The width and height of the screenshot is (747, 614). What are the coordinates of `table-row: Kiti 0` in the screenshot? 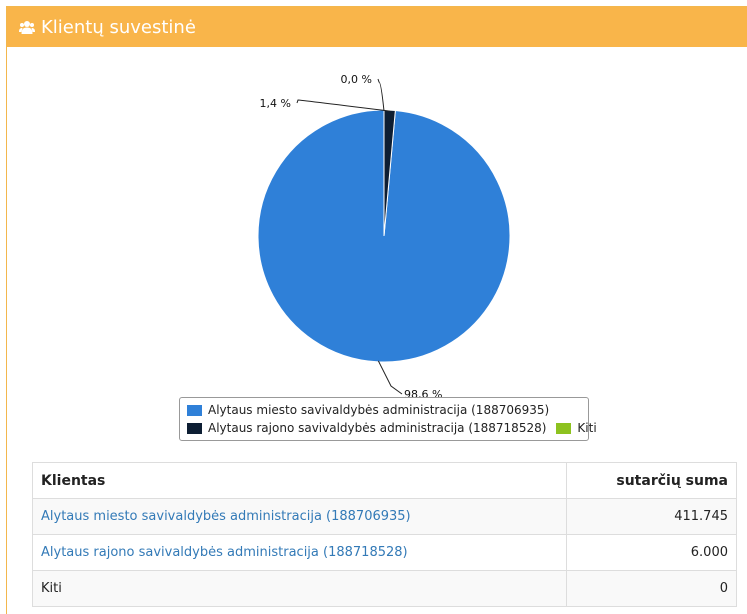 It's located at (384, 588).